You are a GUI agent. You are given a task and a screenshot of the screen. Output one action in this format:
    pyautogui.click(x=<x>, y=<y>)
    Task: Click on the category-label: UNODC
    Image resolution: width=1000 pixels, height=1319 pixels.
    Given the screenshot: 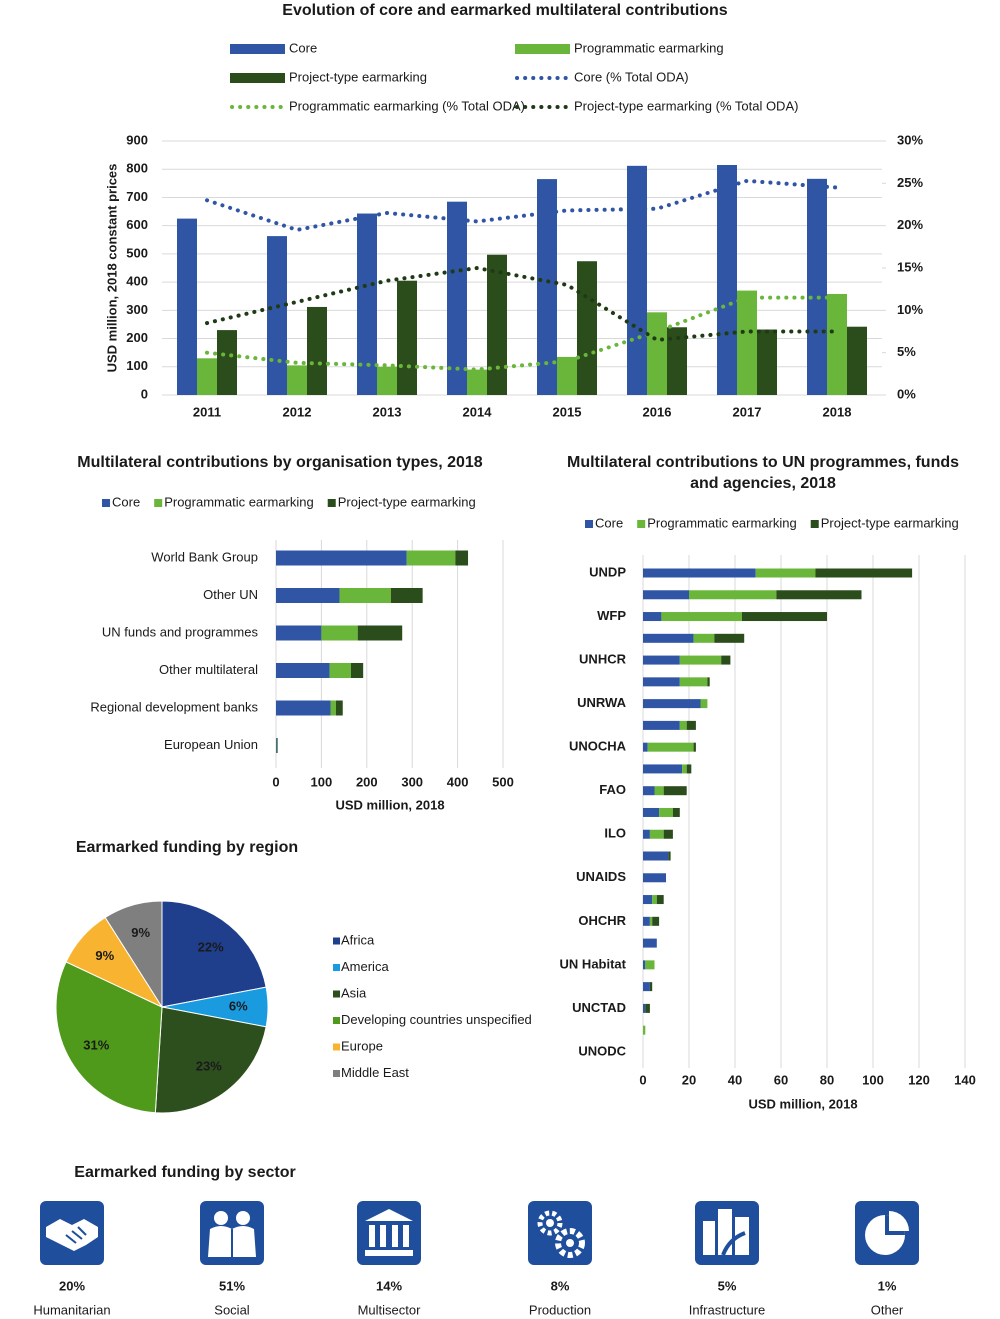 What is the action you would take?
    pyautogui.click(x=602, y=1050)
    